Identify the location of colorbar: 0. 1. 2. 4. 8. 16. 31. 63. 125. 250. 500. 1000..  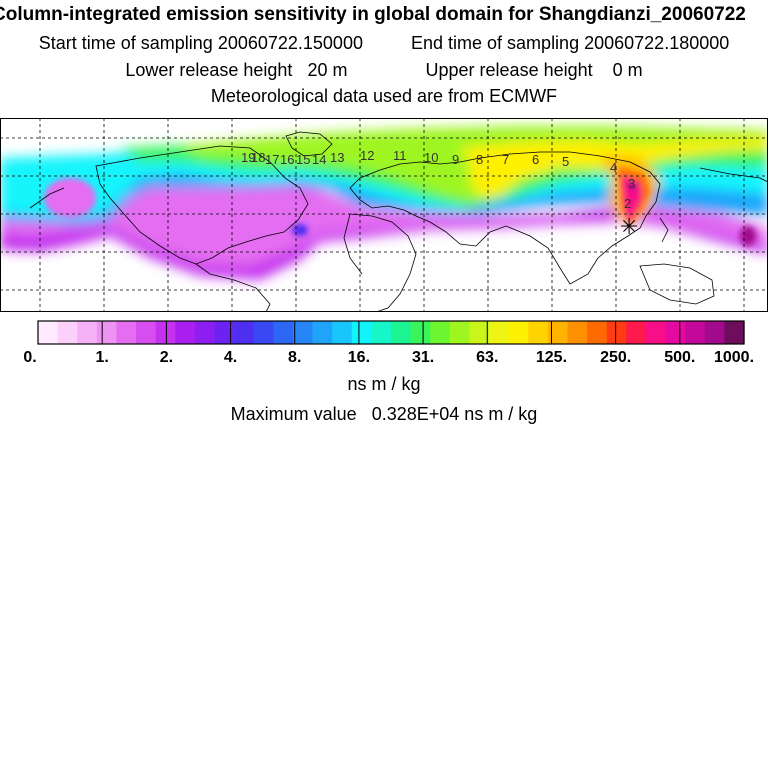
(388, 343).